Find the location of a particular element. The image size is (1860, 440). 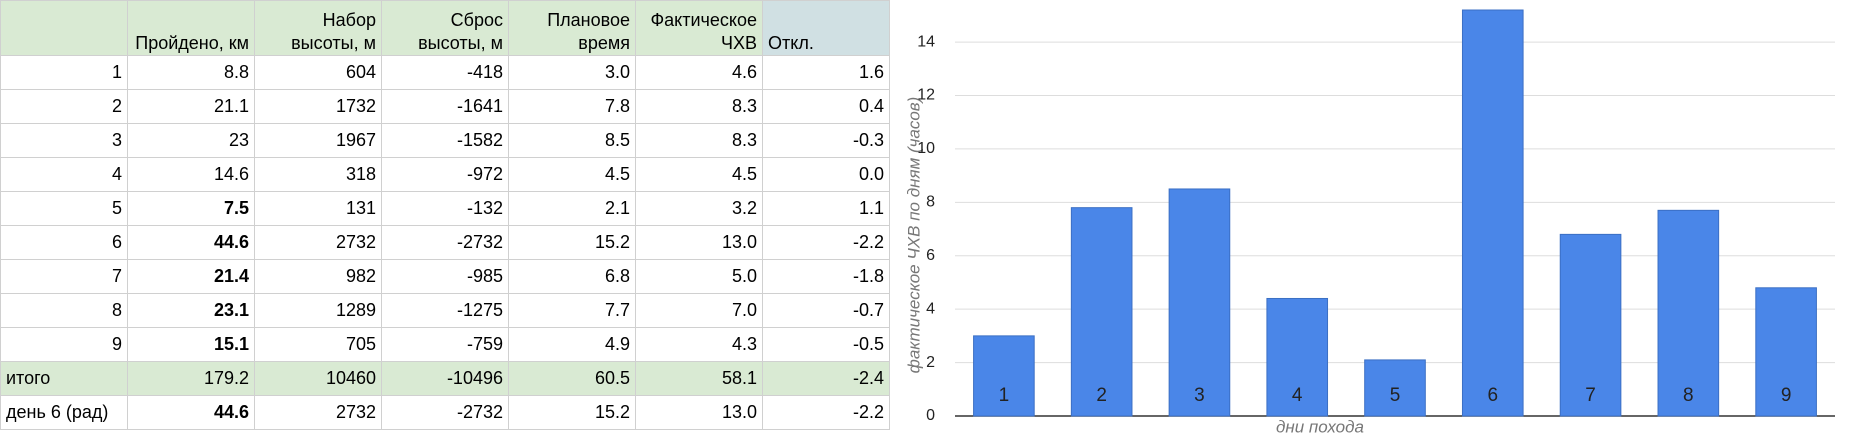

cell: 14.6 is located at coordinates (191, 174).